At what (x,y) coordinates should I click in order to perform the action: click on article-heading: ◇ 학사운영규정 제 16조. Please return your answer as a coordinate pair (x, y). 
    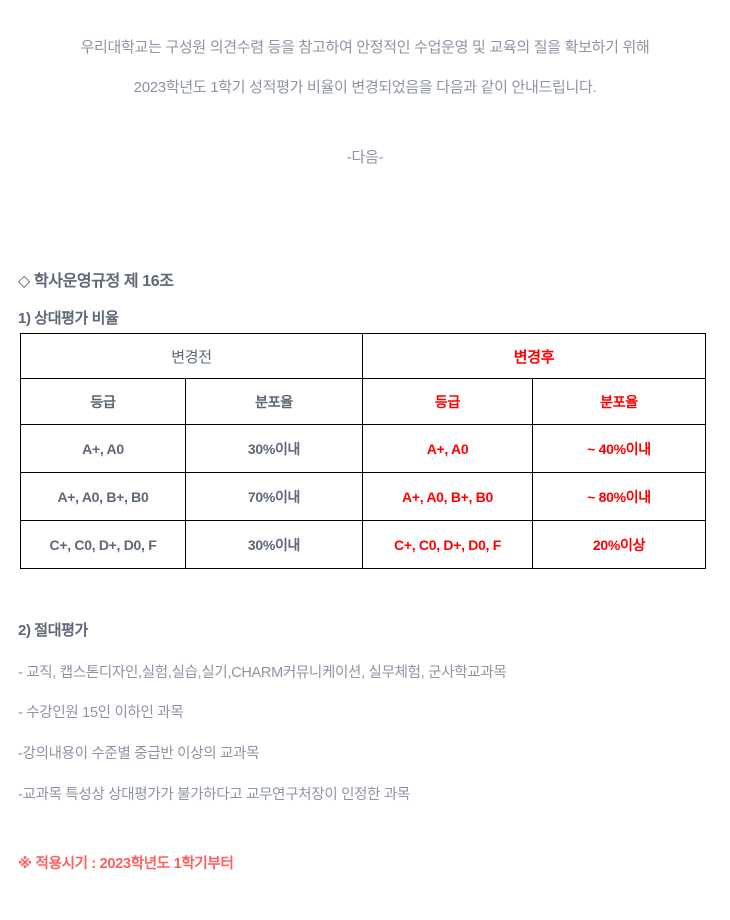
    Looking at the image, I should click on (96, 281).